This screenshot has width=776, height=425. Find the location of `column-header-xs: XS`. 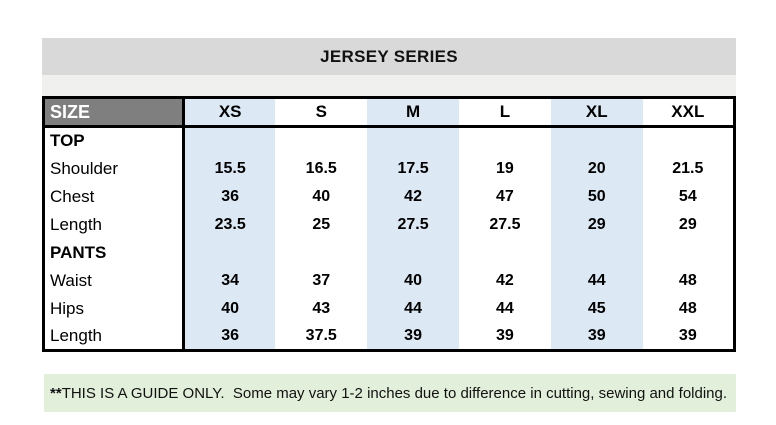

column-header-xs: XS is located at coordinates (229, 112).